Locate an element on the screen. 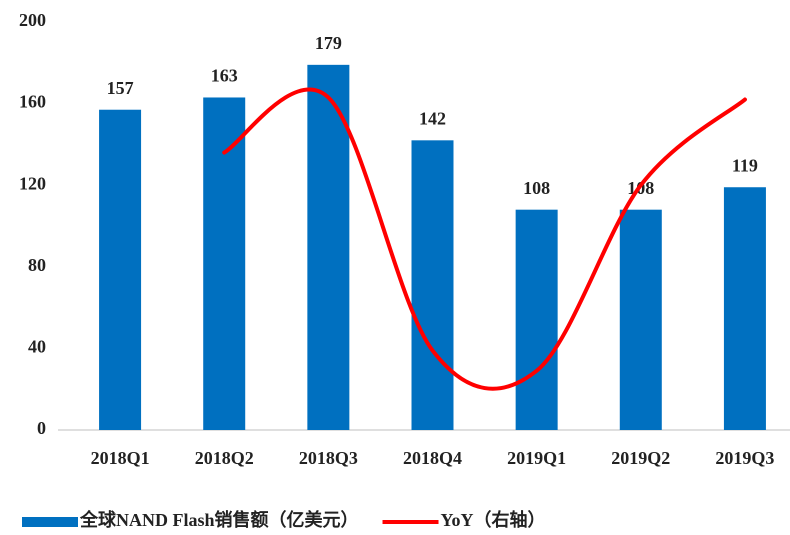  data-label: 142 is located at coordinates (432, 118).